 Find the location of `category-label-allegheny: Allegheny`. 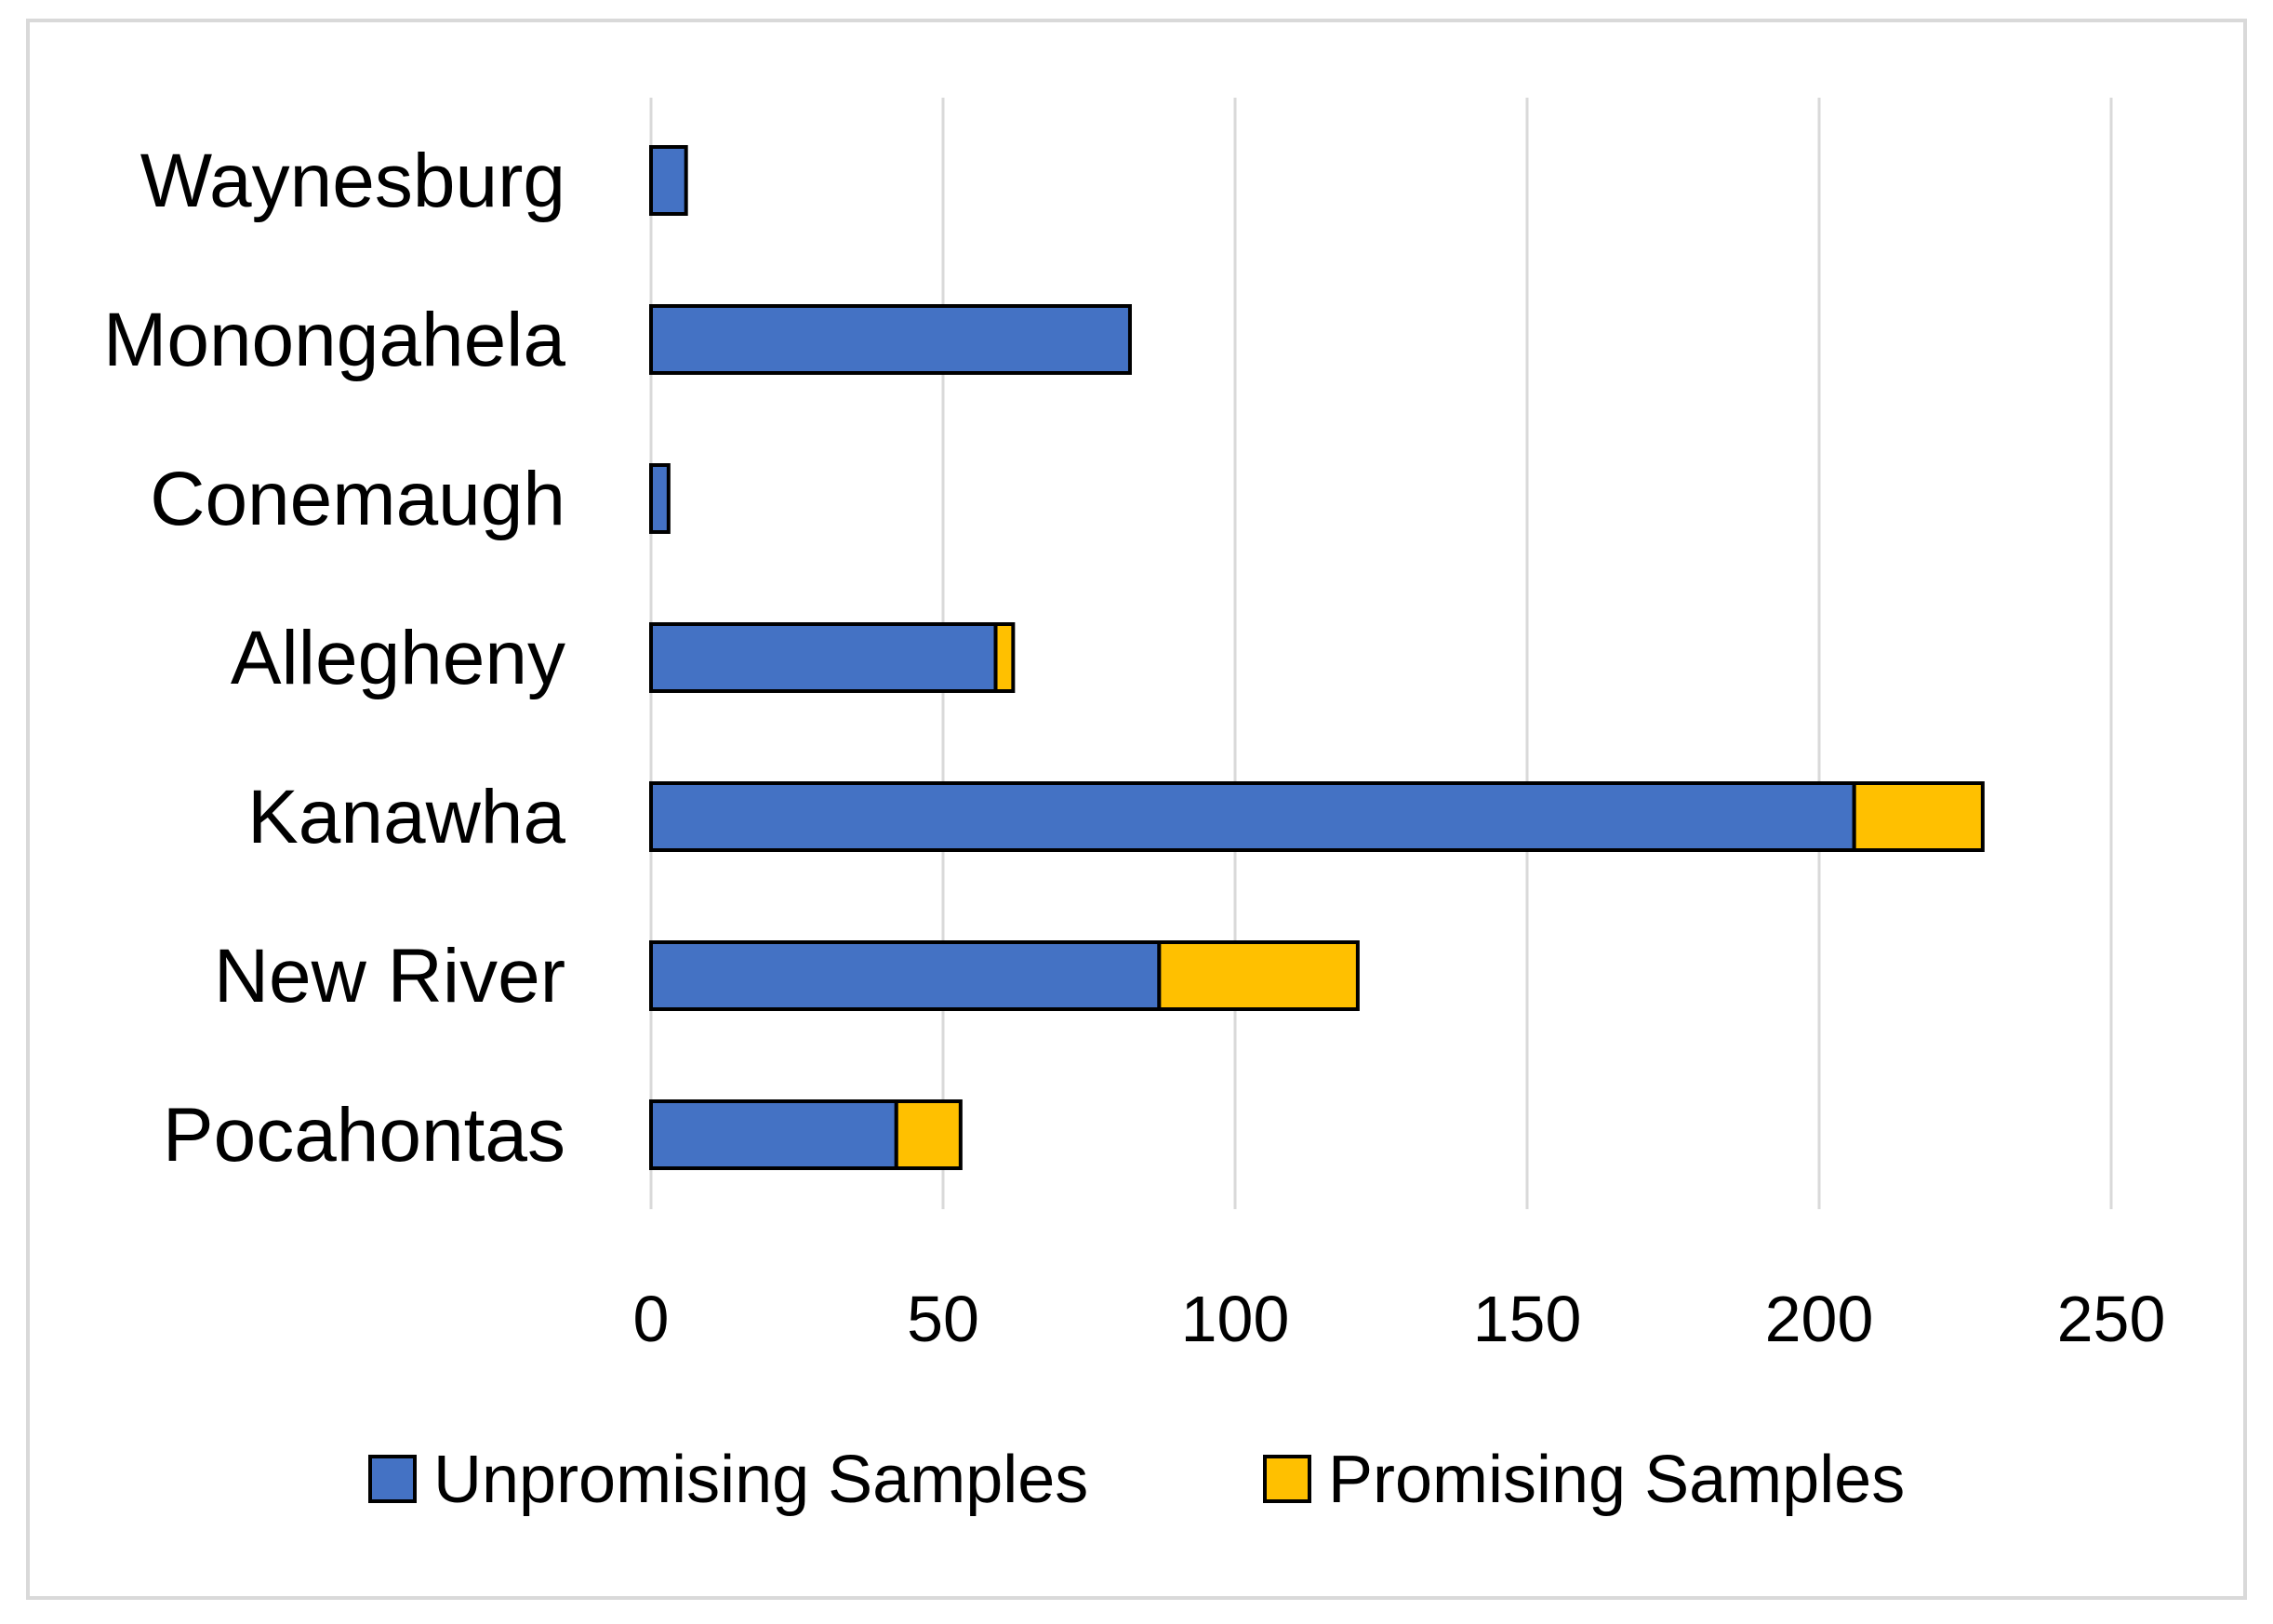

category-label-allegheny: Allegheny is located at coordinates (398, 658).